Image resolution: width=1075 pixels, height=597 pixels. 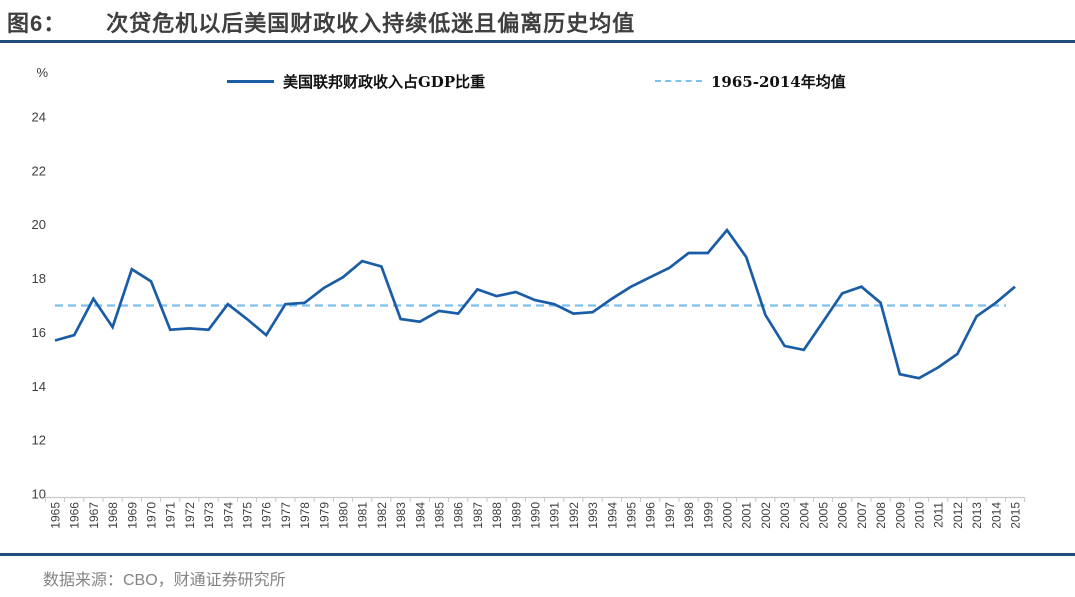 I want to click on y-axis-tick-label: 12, so click(x=39, y=440).